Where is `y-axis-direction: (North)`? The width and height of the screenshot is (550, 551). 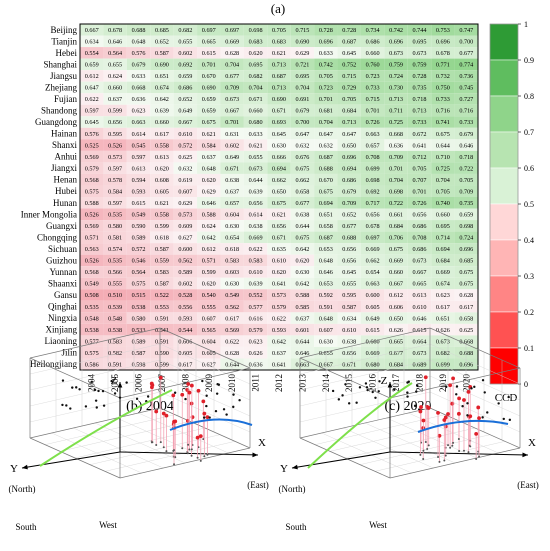 y-axis-direction: (North) is located at coordinates (292, 489).